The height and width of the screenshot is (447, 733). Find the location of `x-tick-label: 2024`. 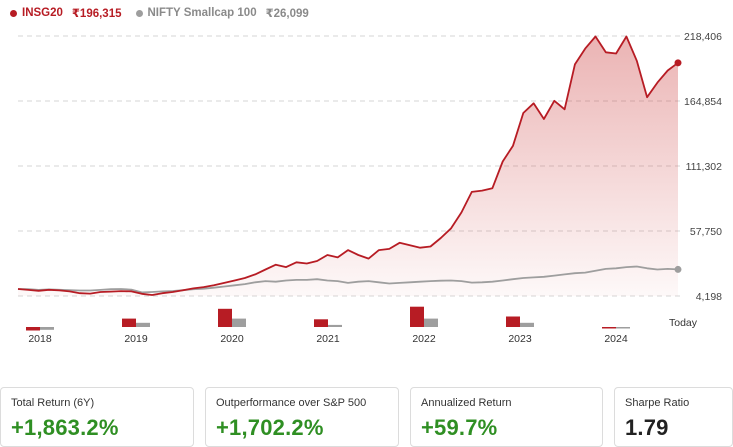

x-tick-label: 2024 is located at coordinates (616, 339).